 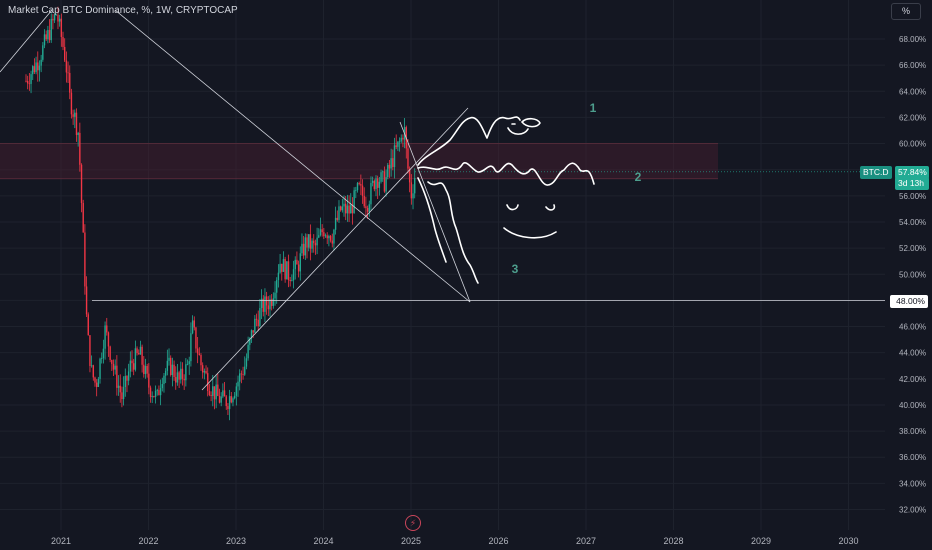 What do you see at coordinates (909, 301) in the screenshot?
I see `level-price-badge: 48.00%` at bounding box center [909, 301].